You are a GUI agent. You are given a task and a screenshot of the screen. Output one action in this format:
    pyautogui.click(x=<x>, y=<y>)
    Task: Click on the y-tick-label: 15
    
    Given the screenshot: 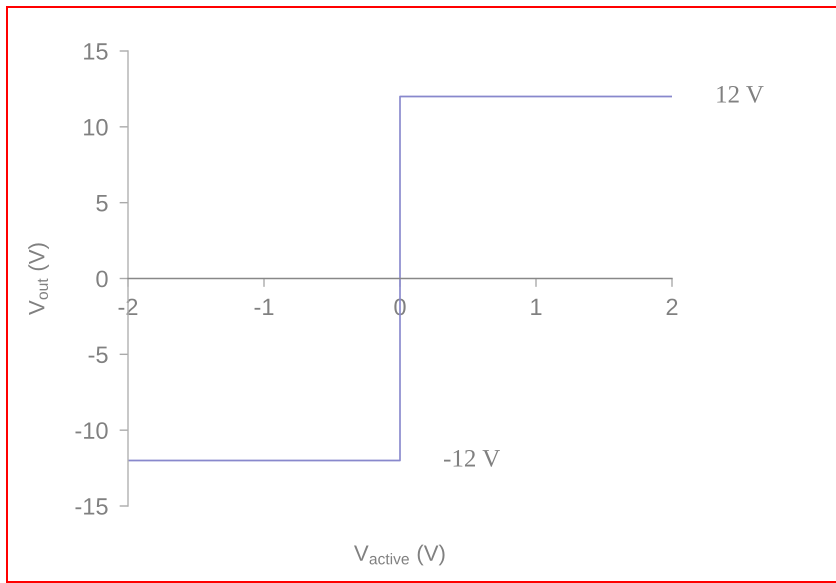 What is the action you would take?
    pyautogui.click(x=96, y=51)
    